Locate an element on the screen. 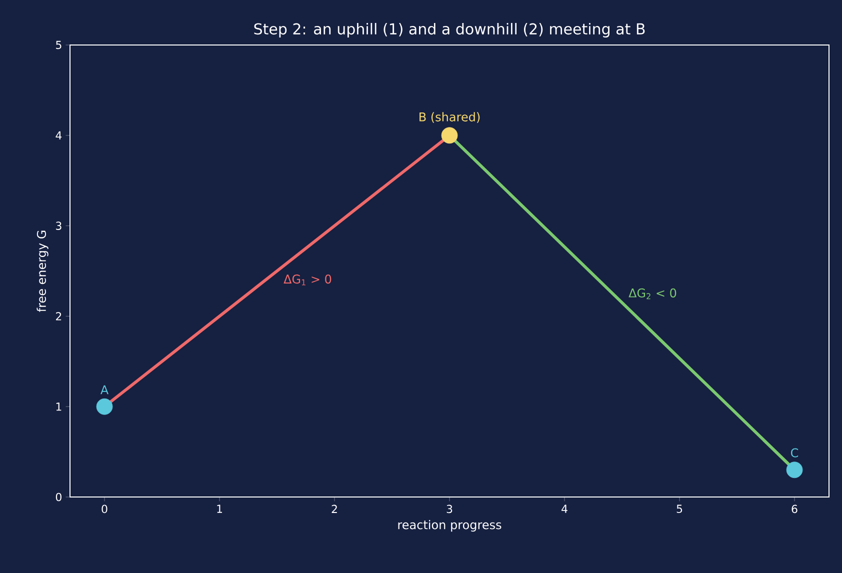 The height and width of the screenshot is (573, 842). x-tick-label: 0 is located at coordinates (105, 509).